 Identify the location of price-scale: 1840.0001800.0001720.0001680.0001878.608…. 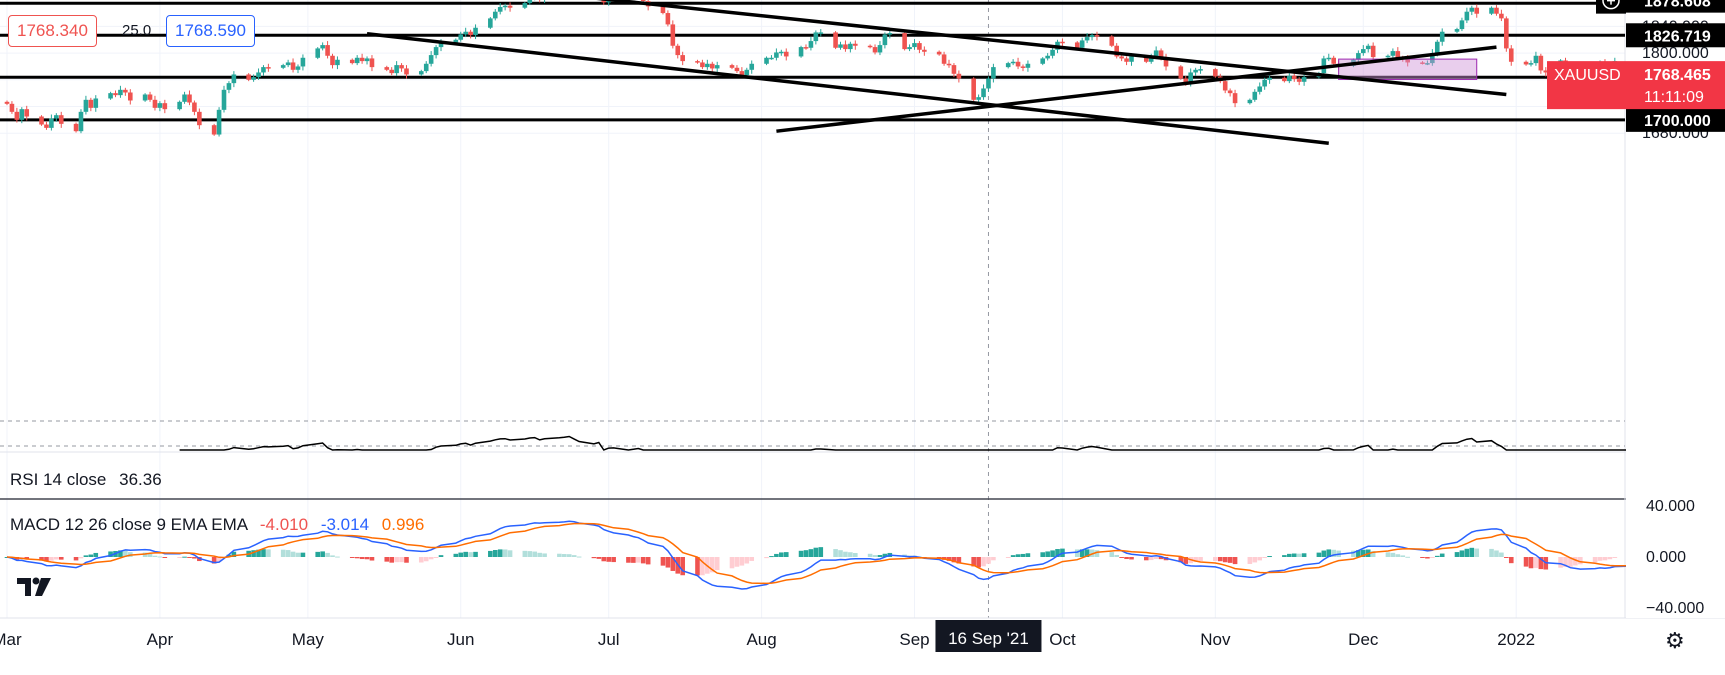
(1636, 309).